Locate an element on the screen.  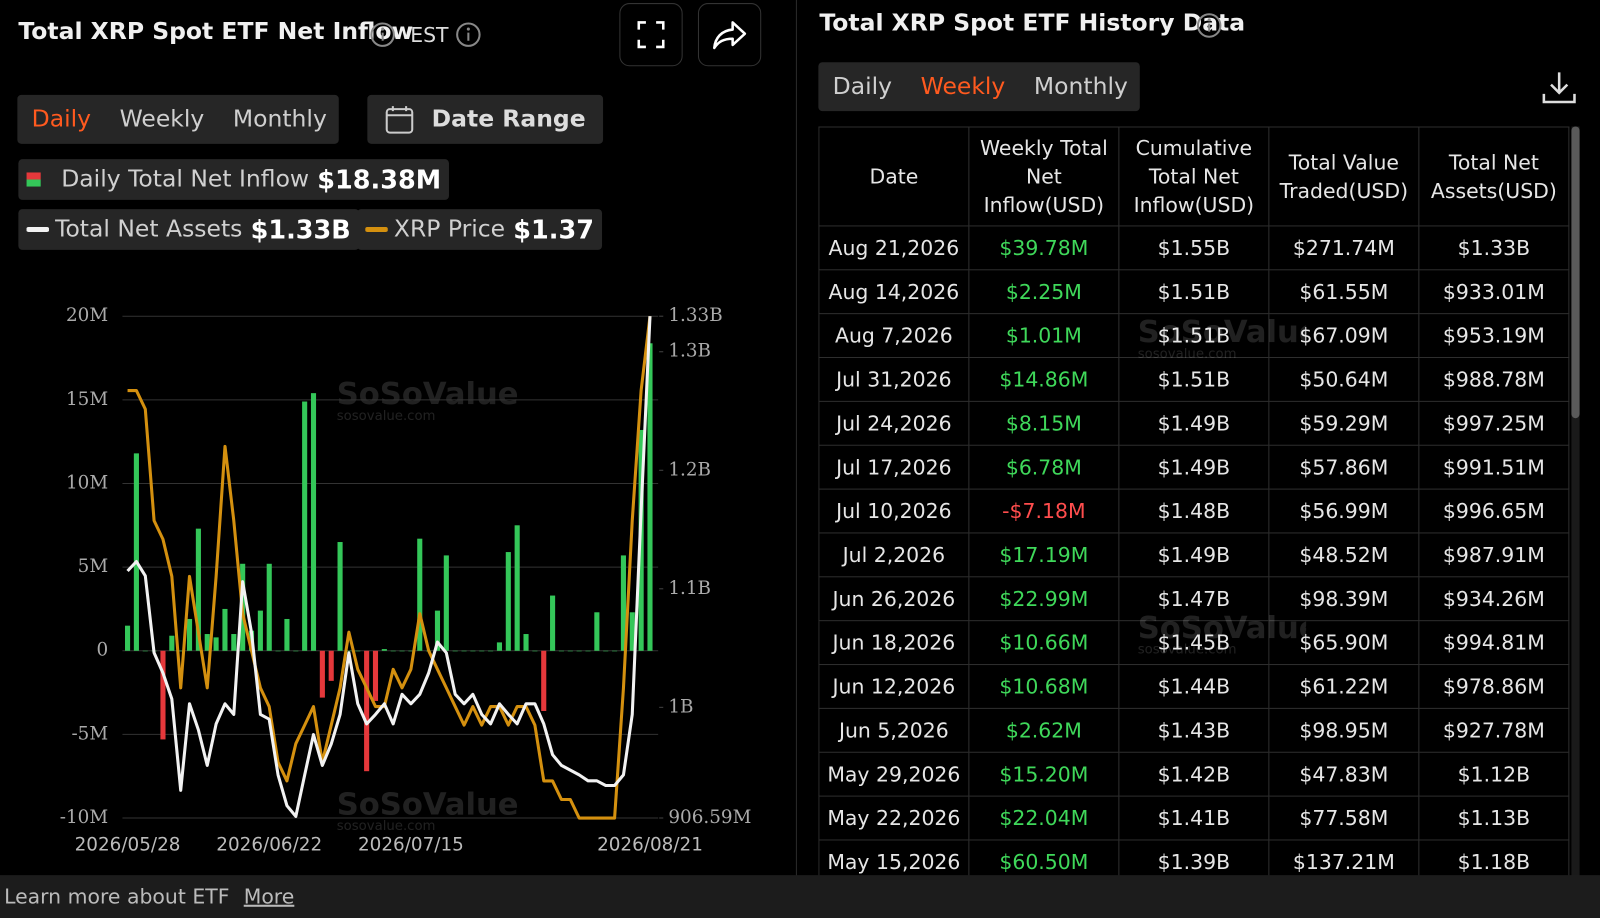
scrollbar-thumb is located at coordinates (1575, 272).